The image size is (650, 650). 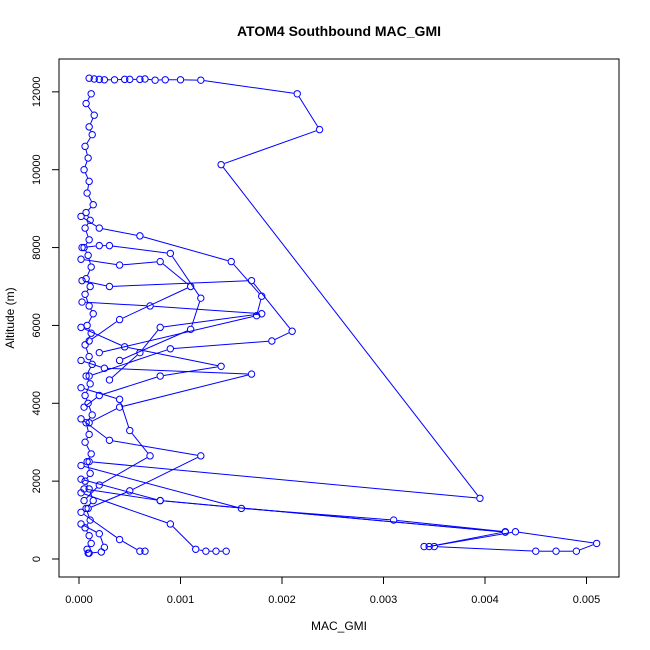 What do you see at coordinates (10, 317) in the screenshot?
I see `y-axis-label: Altitude (m)` at bounding box center [10, 317].